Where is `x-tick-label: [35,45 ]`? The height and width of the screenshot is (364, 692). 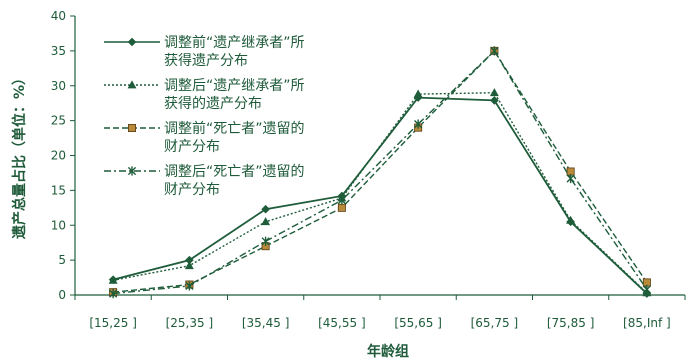 x-tick-label: [35,45 ] is located at coordinates (266, 323).